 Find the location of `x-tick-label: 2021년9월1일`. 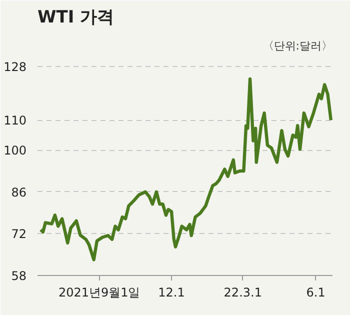

x-tick-label: 2021년9월1일 is located at coordinates (99, 293).